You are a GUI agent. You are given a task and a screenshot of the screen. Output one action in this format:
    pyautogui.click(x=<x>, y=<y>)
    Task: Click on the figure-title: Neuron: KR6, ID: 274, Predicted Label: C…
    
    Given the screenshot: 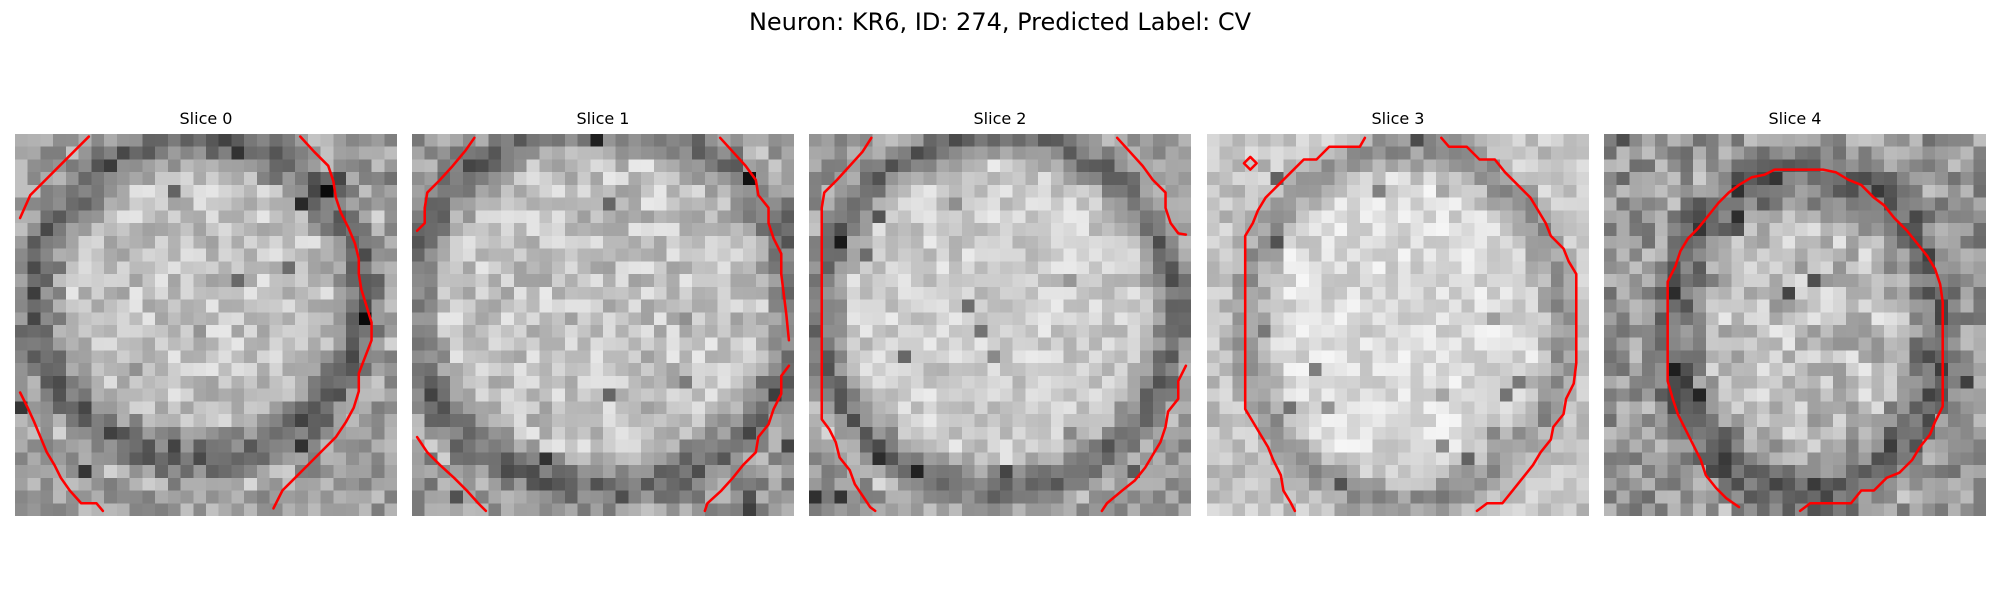 What is the action you would take?
    pyautogui.click(x=1000, y=22)
    